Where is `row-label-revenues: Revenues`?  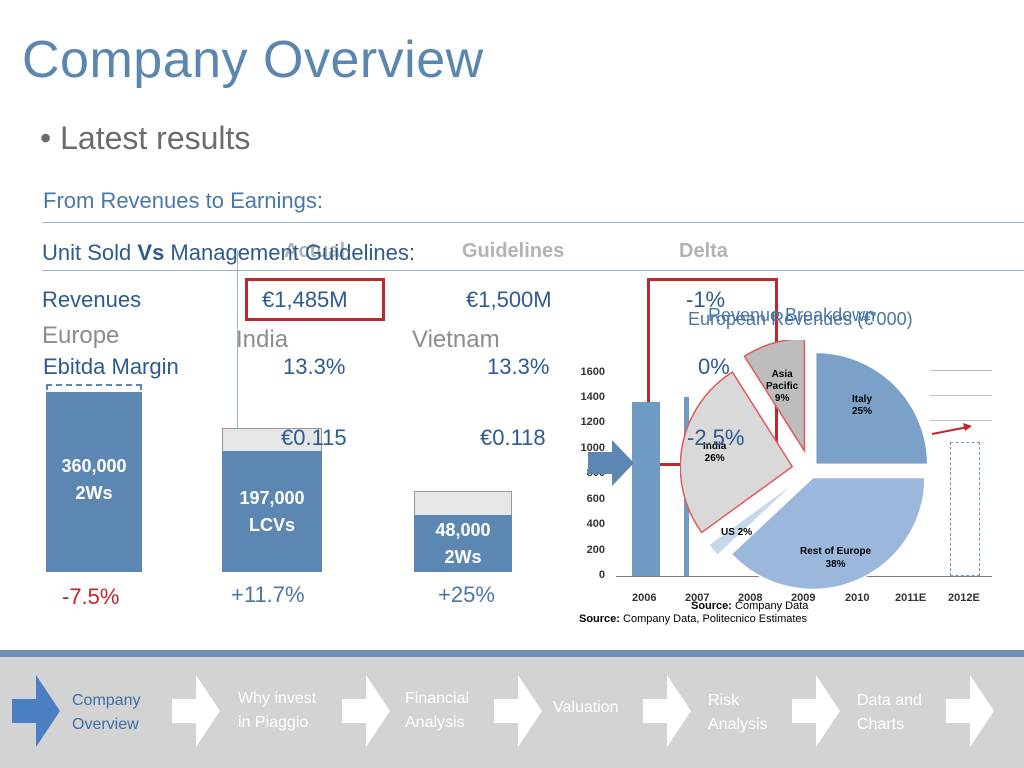 row-label-revenues: Revenues is located at coordinates (92, 299).